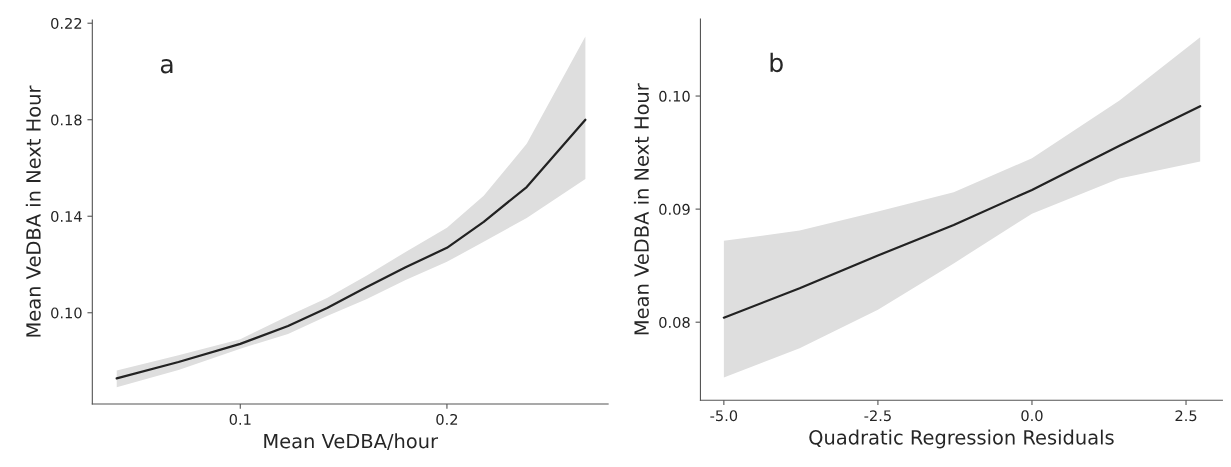 This screenshot has height=467, width=1231. What do you see at coordinates (1186, 416) in the screenshot?
I see `x-tick-label: 2.5` at bounding box center [1186, 416].